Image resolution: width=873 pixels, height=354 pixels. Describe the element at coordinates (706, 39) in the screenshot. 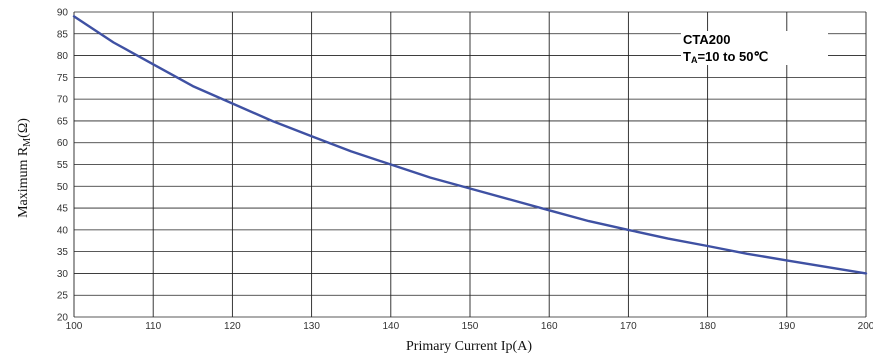

I see `legend-line-1: CTA200` at that location.